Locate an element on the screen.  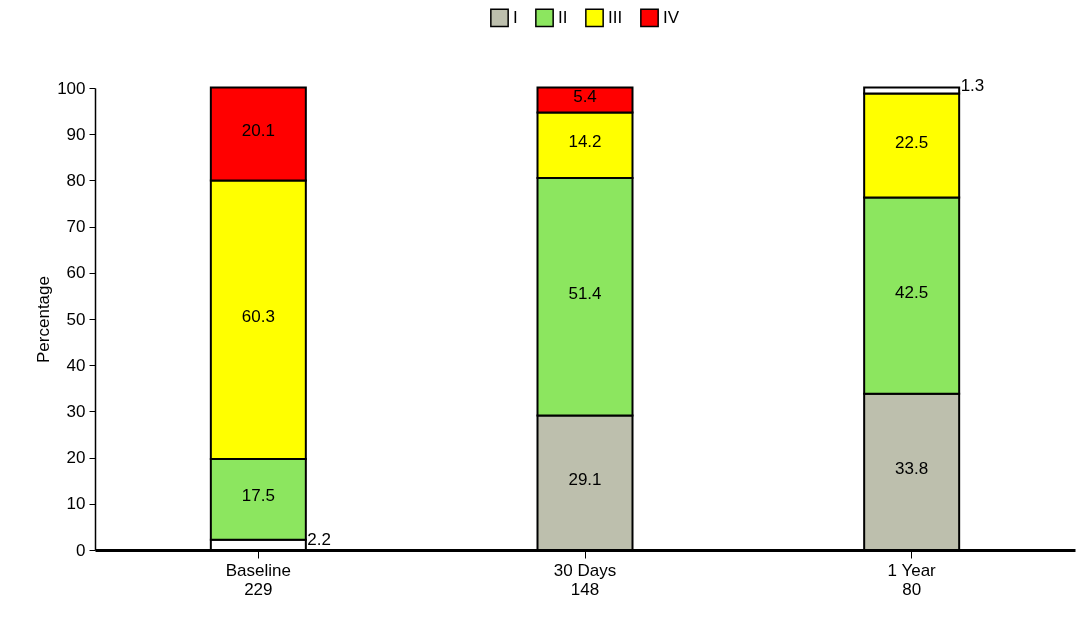
data-label: 17.5 is located at coordinates (258, 496).